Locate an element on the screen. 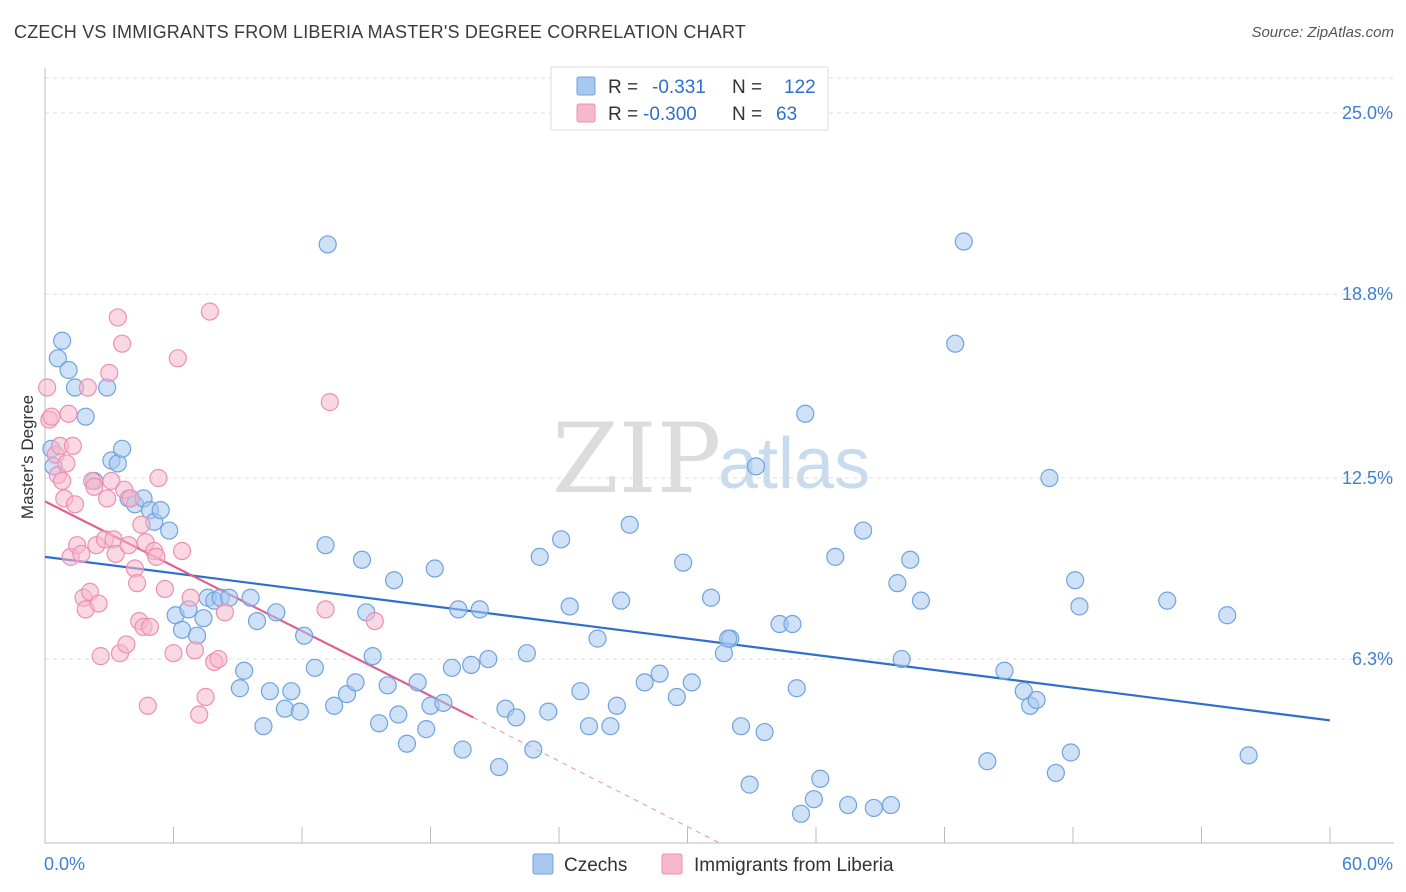 The height and width of the screenshot is (892, 1406). liberia-trend-extension is located at coordinates (596, 780).